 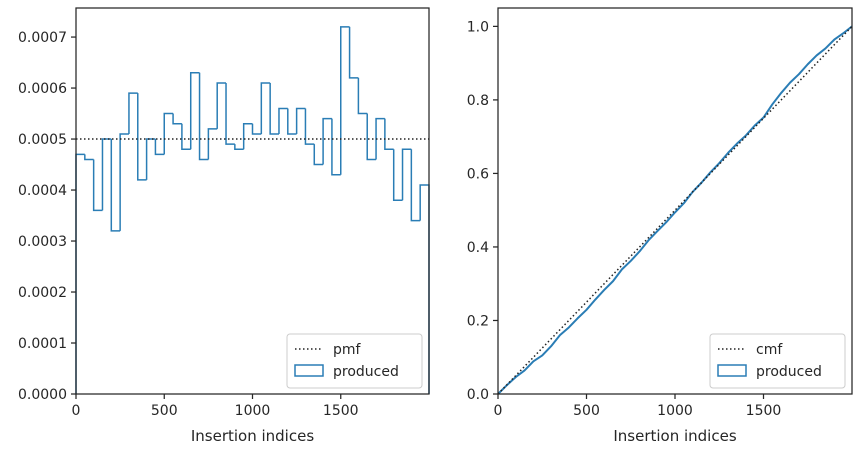 I want to click on cdf-legend: cmf produced, so click(x=777, y=361).